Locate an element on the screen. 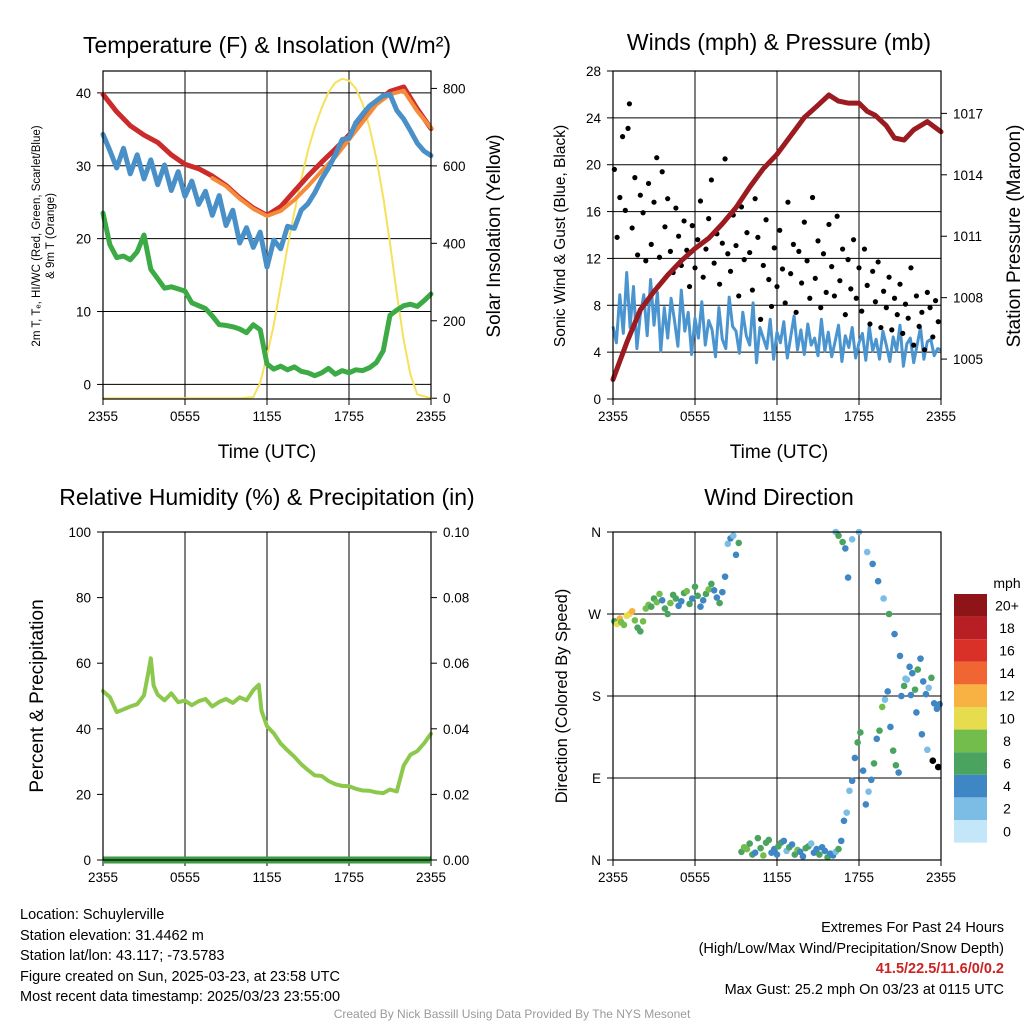 This screenshot has height=1024, width=1024. y-tick-label-left: 0 is located at coordinates (597, 399).